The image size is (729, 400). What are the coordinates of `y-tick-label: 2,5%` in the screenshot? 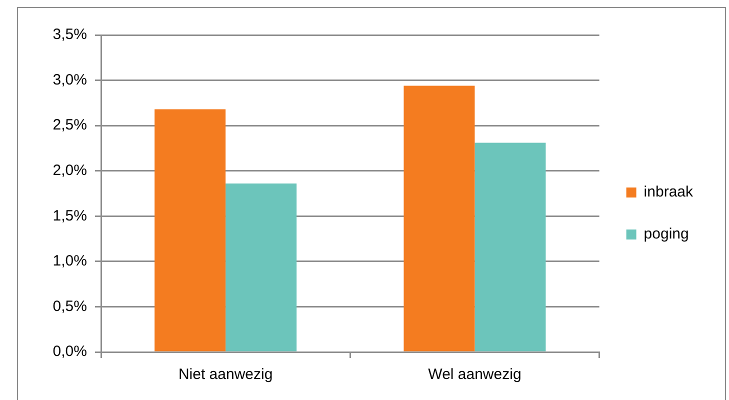 It's located at (69, 125).